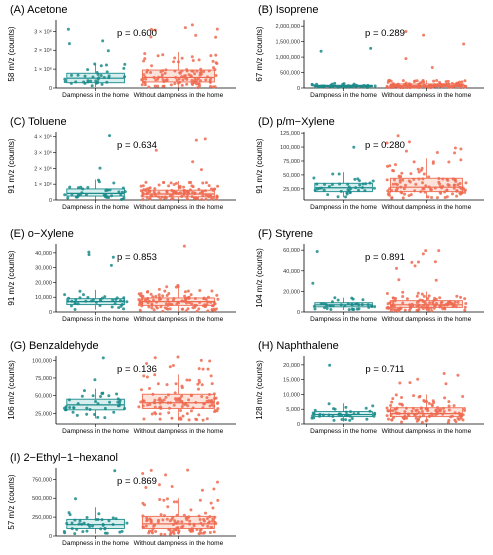 The height and width of the screenshot is (555, 493). Describe the element at coordinates (42, 499) in the screenshot. I see `y-tick-label: 500,000` at that location.